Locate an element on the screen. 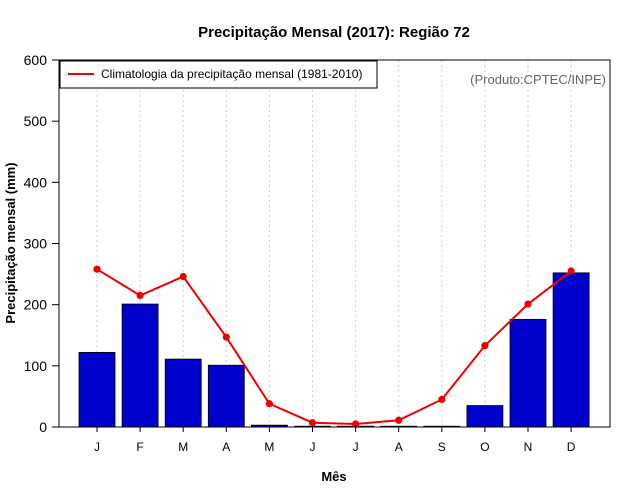 The width and height of the screenshot is (640, 500). y-tick-label: 500 is located at coordinates (36, 121).